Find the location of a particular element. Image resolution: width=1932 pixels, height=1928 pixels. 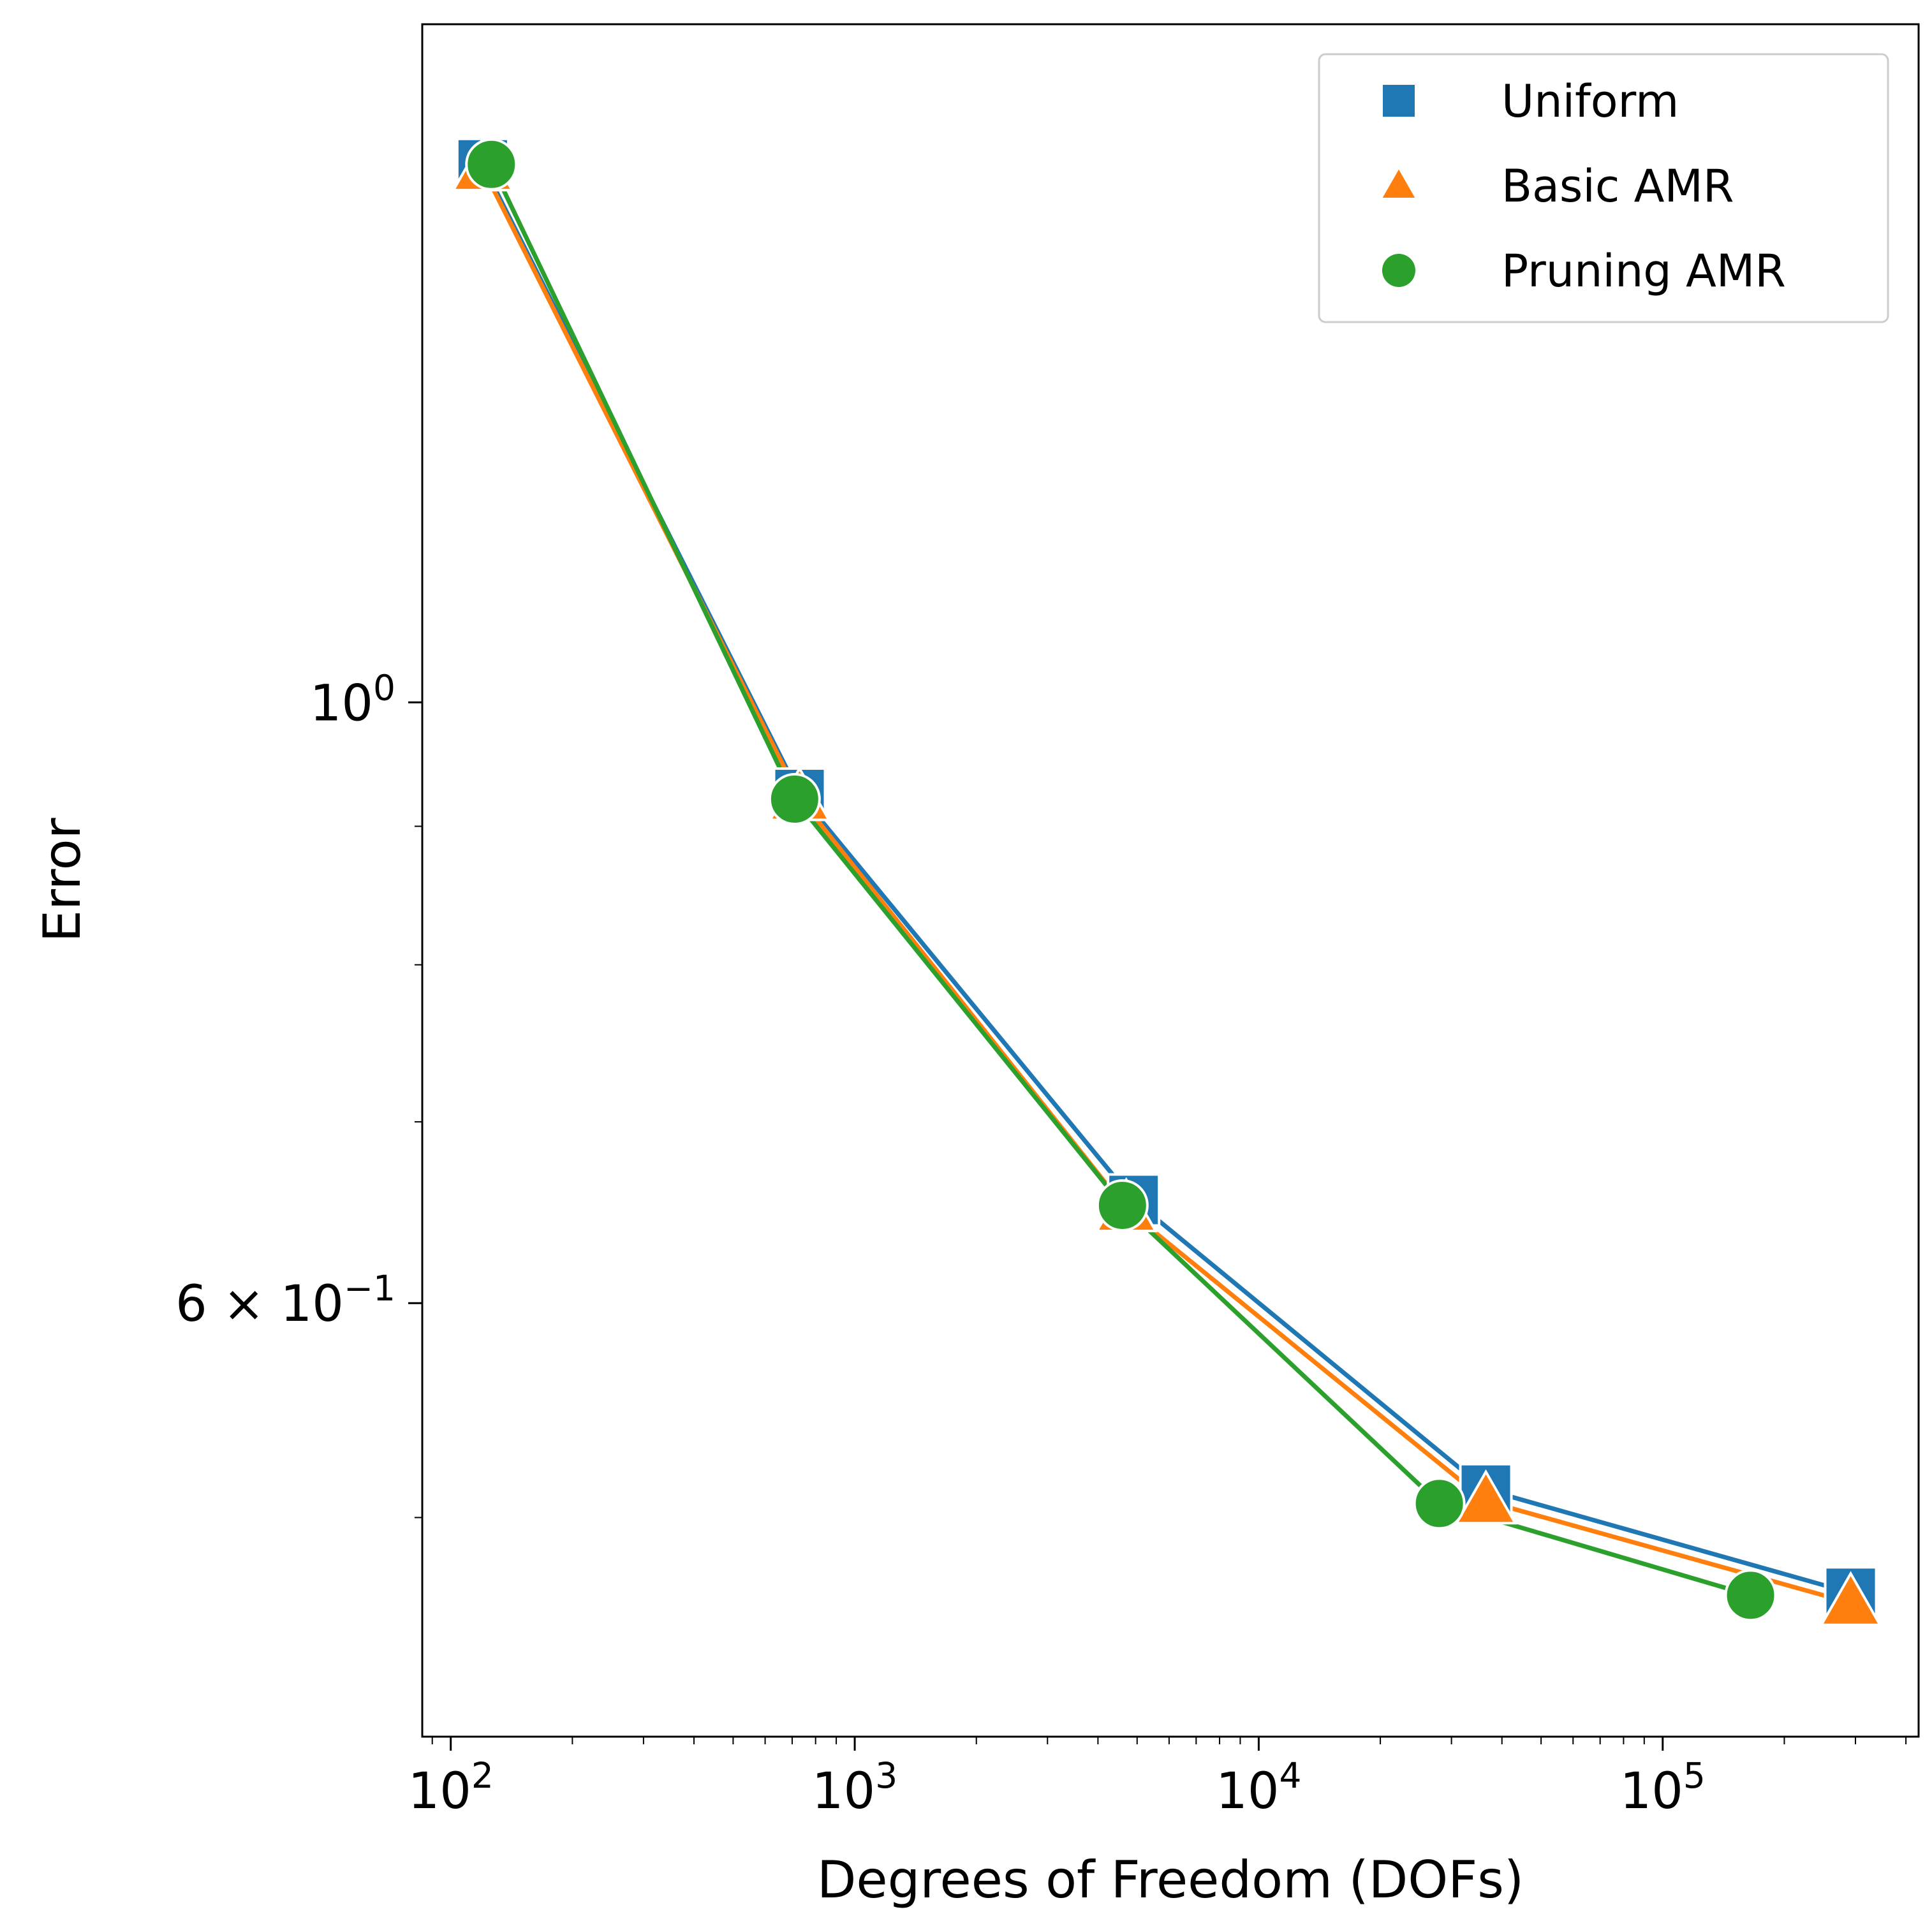

legend-box is located at coordinates (1603, 188).